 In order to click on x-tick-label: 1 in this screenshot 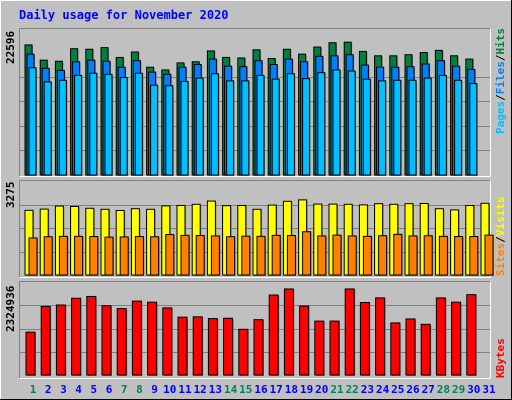, I will do `click(33, 389)`.